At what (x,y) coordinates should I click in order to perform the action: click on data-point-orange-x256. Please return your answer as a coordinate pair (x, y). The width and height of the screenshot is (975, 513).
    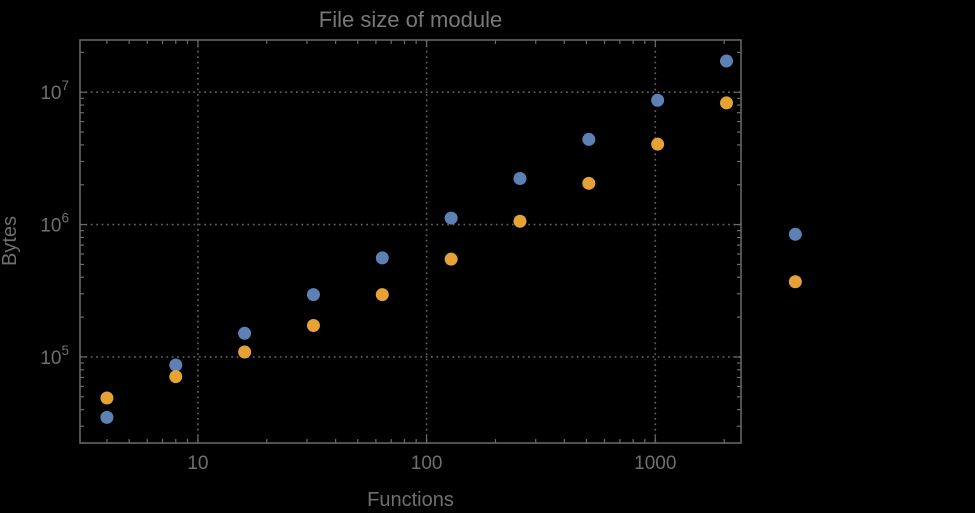
    Looking at the image, I should click on (520, 221).